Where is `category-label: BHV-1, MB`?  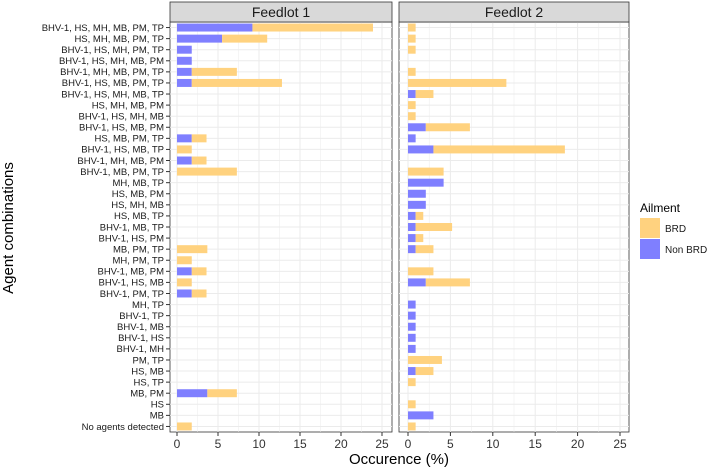 category-label: BHV-1, MB is located at coordinates (140, 327).